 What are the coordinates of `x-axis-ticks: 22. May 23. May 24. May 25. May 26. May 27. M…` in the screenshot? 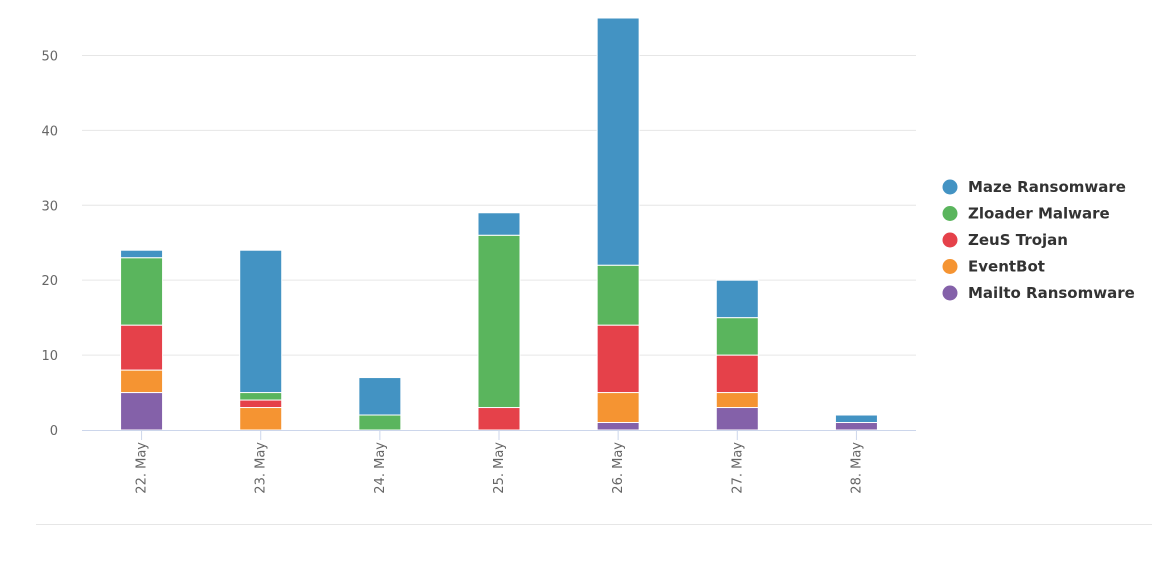 It's located at (499, 462).